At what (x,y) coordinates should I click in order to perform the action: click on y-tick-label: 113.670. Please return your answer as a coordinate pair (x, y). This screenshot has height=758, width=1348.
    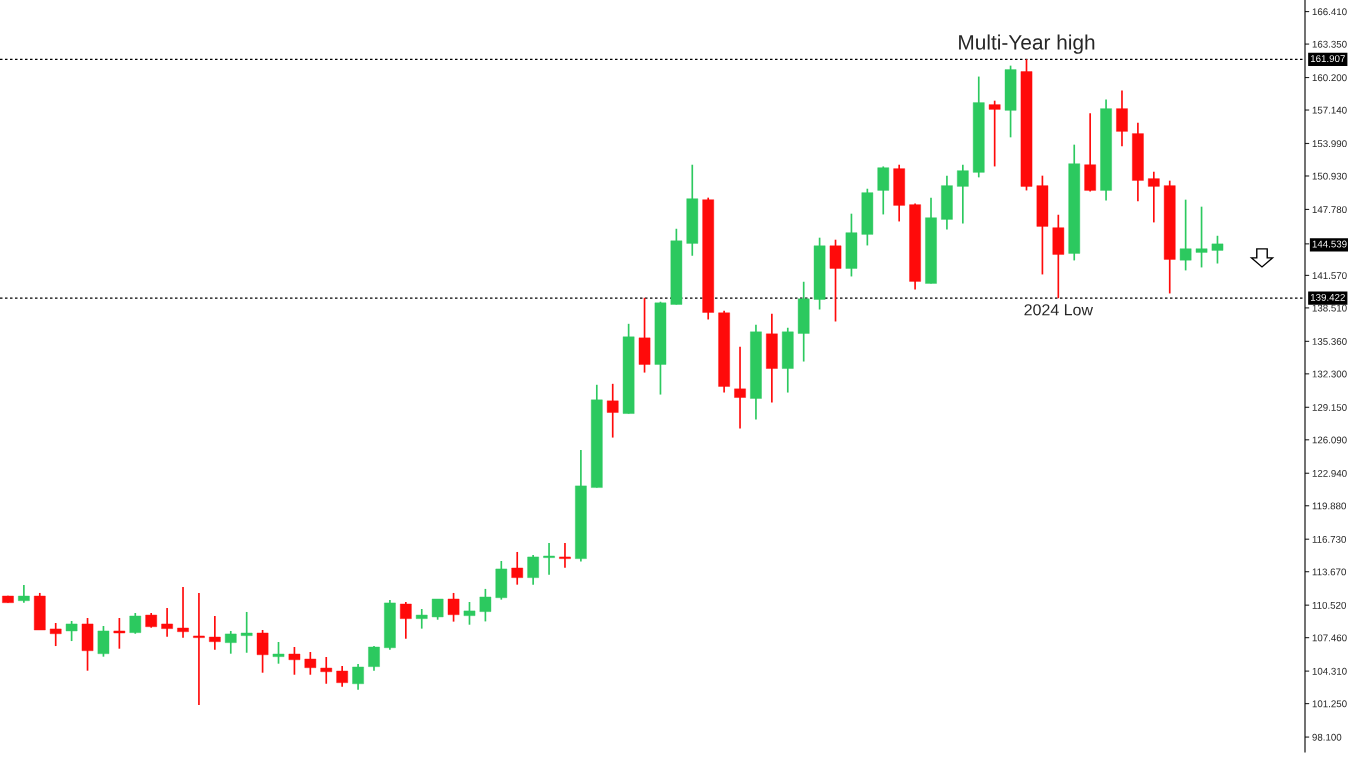
    Looking at the image, I should click on (1329, 572).